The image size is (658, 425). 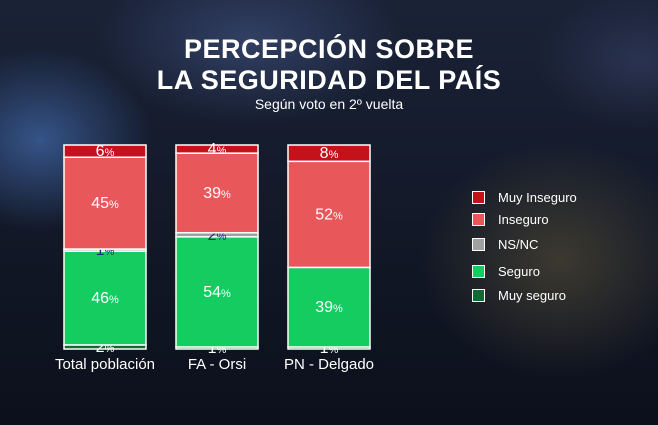 I want to click on data-label-inseguro-1: 39%, so click(x=217, y=193).